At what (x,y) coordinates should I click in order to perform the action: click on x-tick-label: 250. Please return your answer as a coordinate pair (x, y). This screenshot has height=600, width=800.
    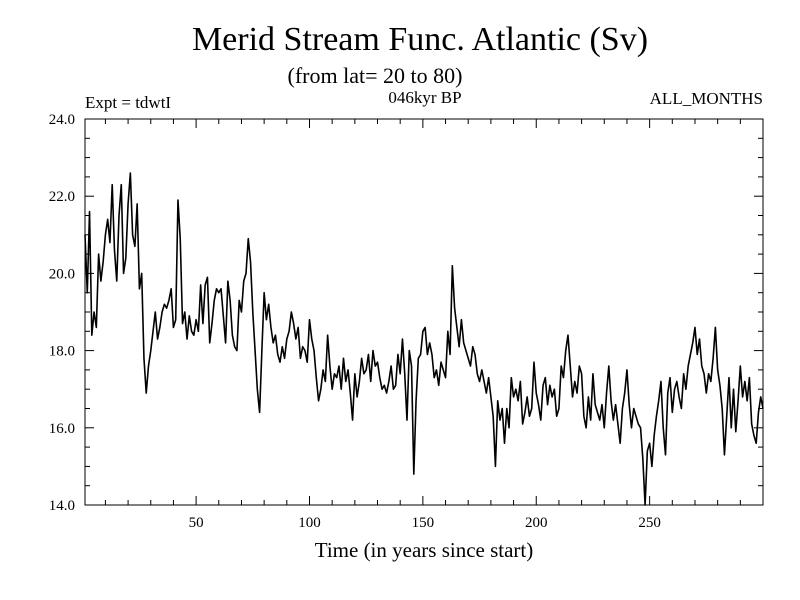
    Looking at the image, I should click on (649, 523).